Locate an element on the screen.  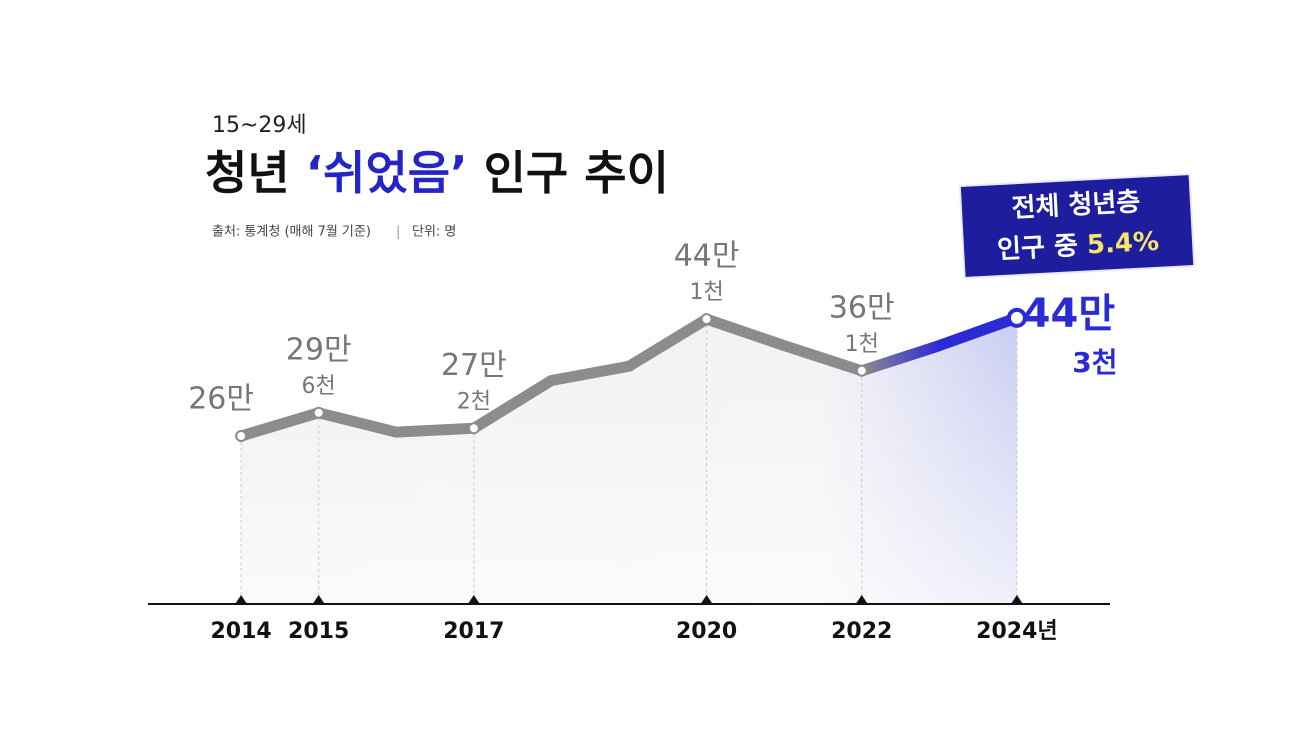
x-tick-label: 2017 is located at coordinates (473, 631).